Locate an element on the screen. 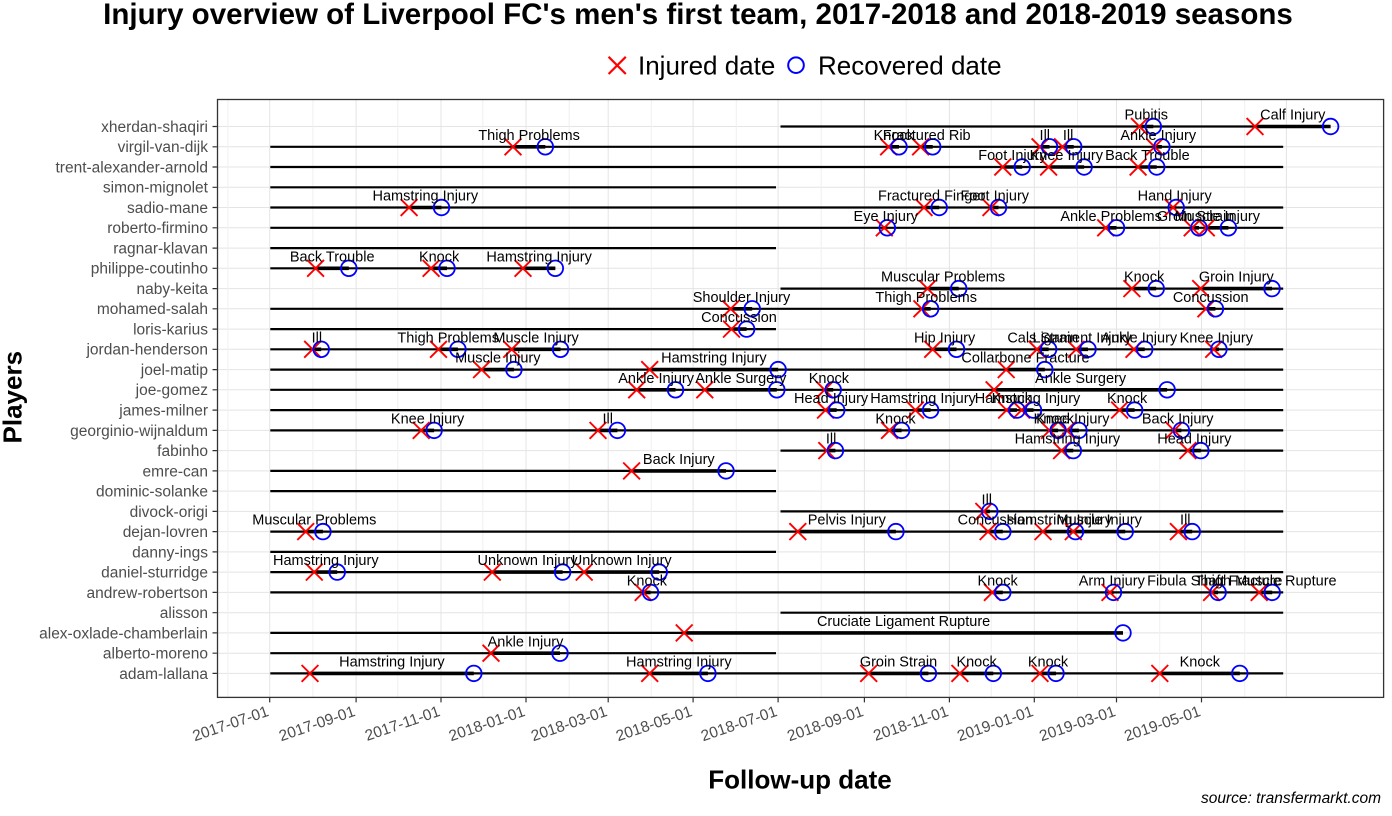 The width and height of the screenshot is (1392, 816). svg-text: Injured date is located at coordinates (706, 66).